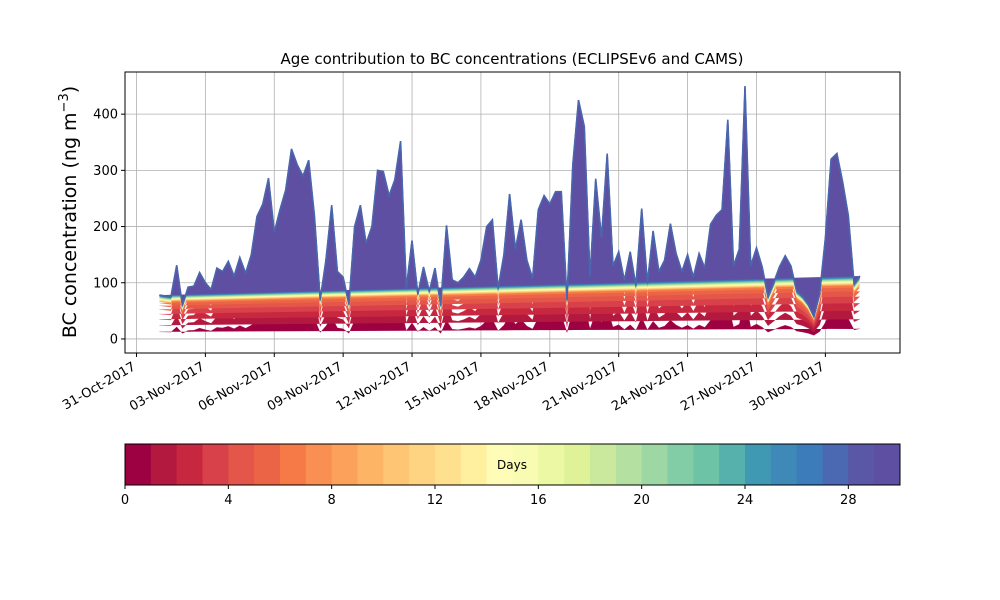  What do you see at coordinates (489, 496) in the screenshot?
I see `colorbar-ticks: 0 4 8 12 16 20 24 28` at bounding box center [489, 496].